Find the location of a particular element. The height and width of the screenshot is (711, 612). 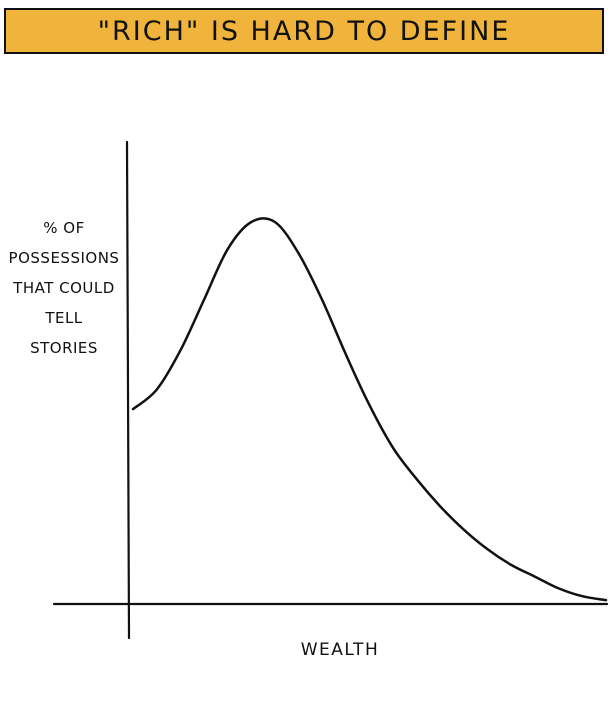

y-axis-label-line: THAT COULD is located at coordinates (64, 288).